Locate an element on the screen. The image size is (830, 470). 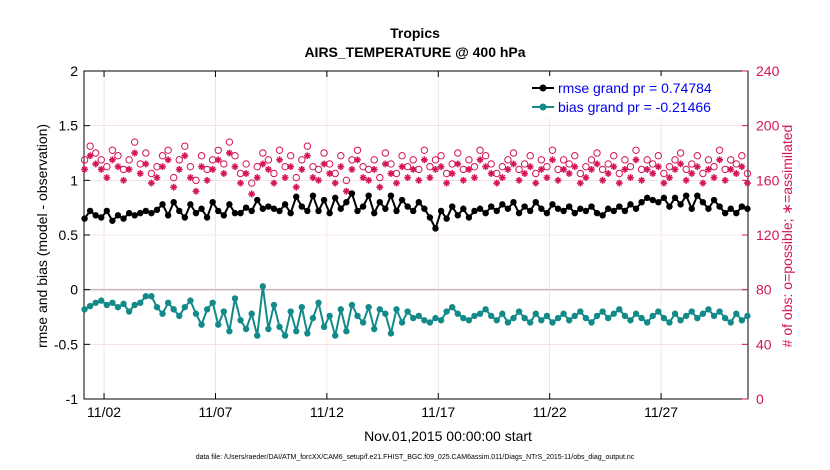
chart-subtitle: AIRS_TEMPERATURE @ 400 hPa is located at coordinates (414, 52).